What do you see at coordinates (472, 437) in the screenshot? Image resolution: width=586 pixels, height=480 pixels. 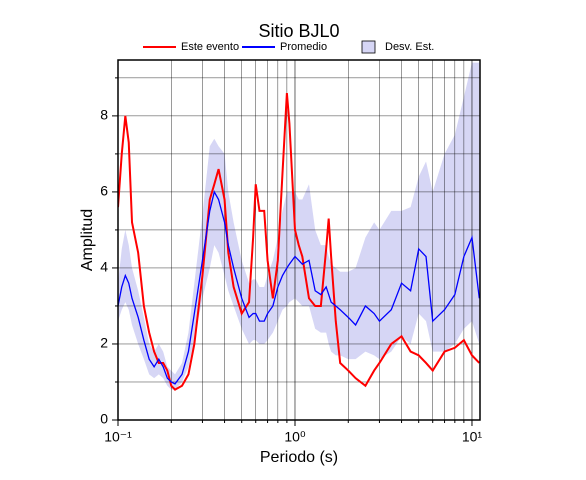 I see `x-tick-label: 10¹` at bounding box center [472, 437].